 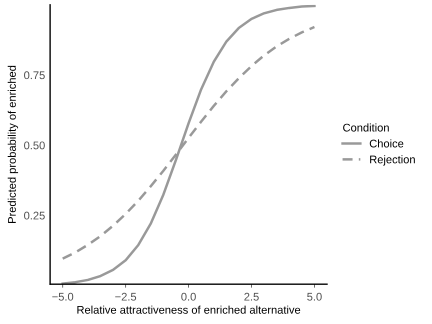 What do you see at coordinates (34, 75) in the screenshot?
I see `y-tick-label: 0.75` at bounding box center [34, 75].